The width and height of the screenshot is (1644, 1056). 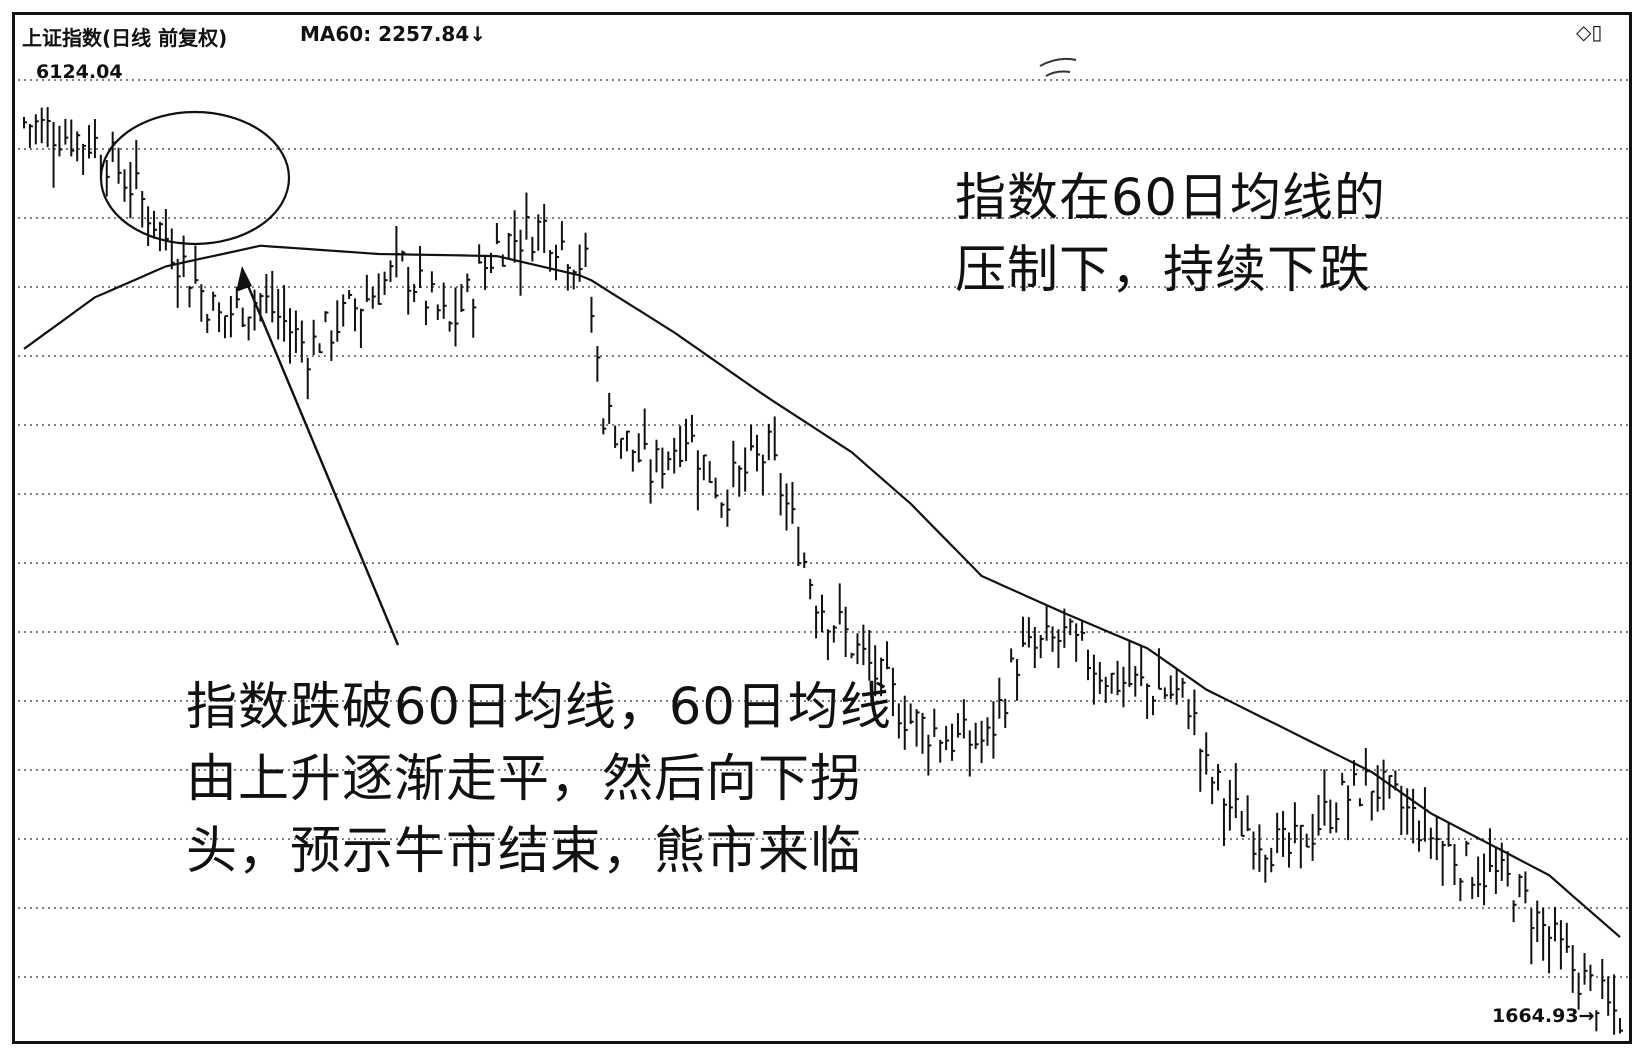 I want to click on annotation-top: 指数在60日均线的 压制下，持续下跌, so click(x=1215, y=235).